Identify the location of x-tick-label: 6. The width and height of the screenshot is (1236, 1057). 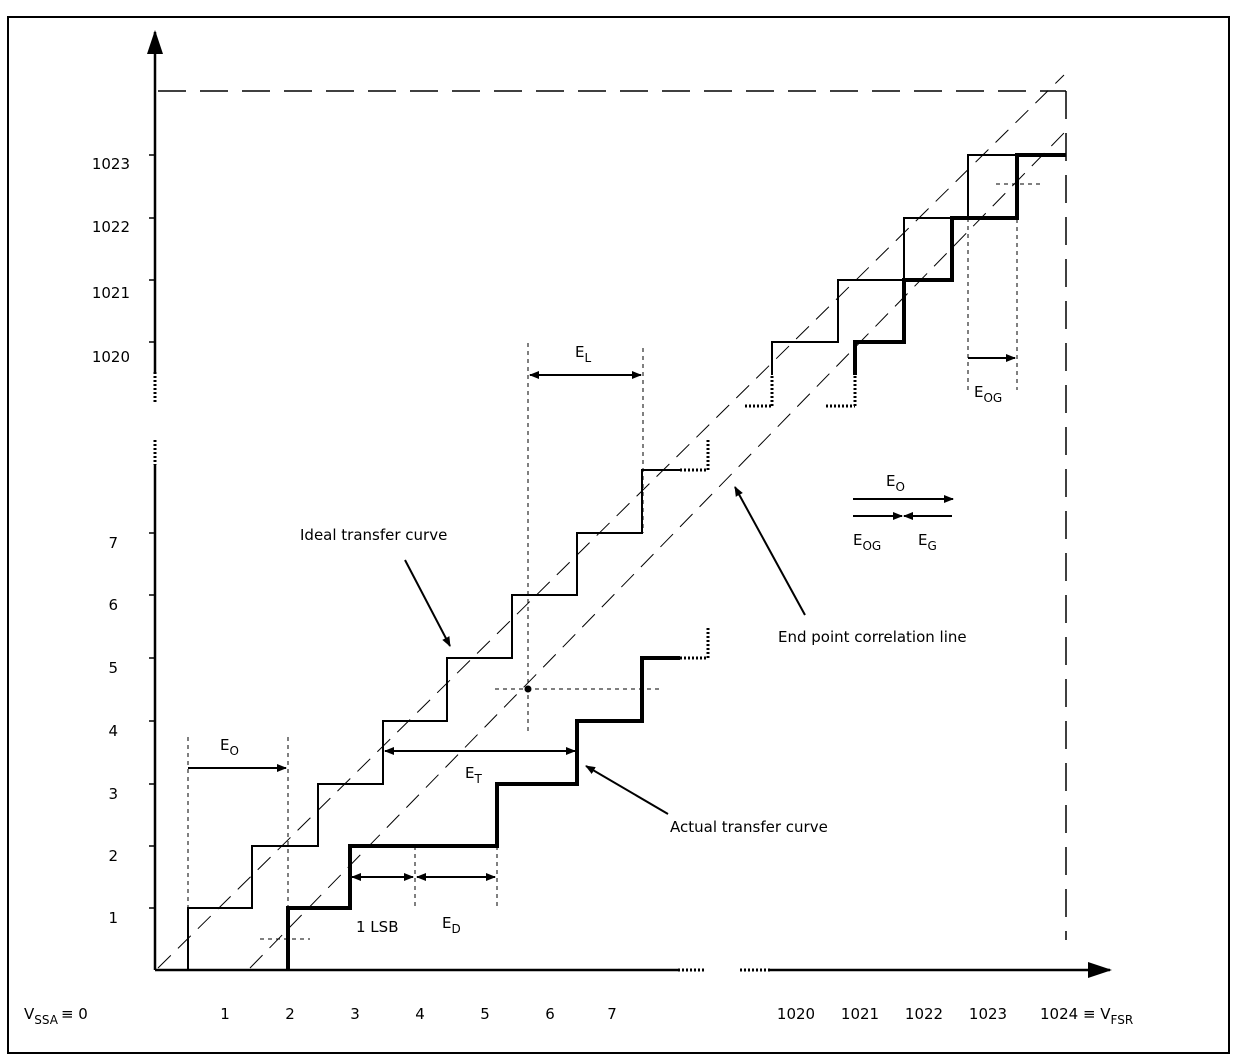
(550, 1014).